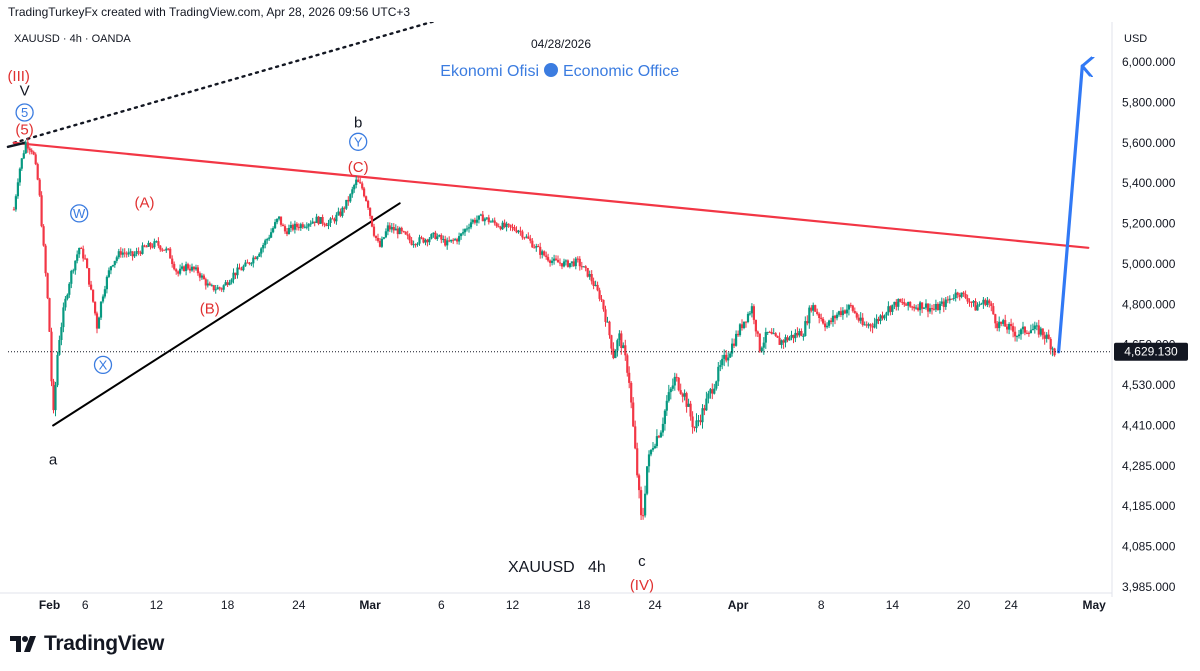  Describe the element at coordinates (1069, 210) in the screenshot. I see `projection-arrow` at that location.